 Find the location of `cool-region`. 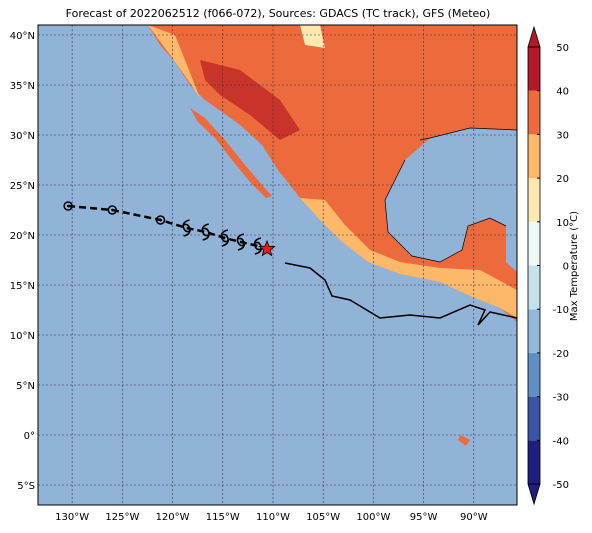

cool-region is located at coordinates (312, 36).